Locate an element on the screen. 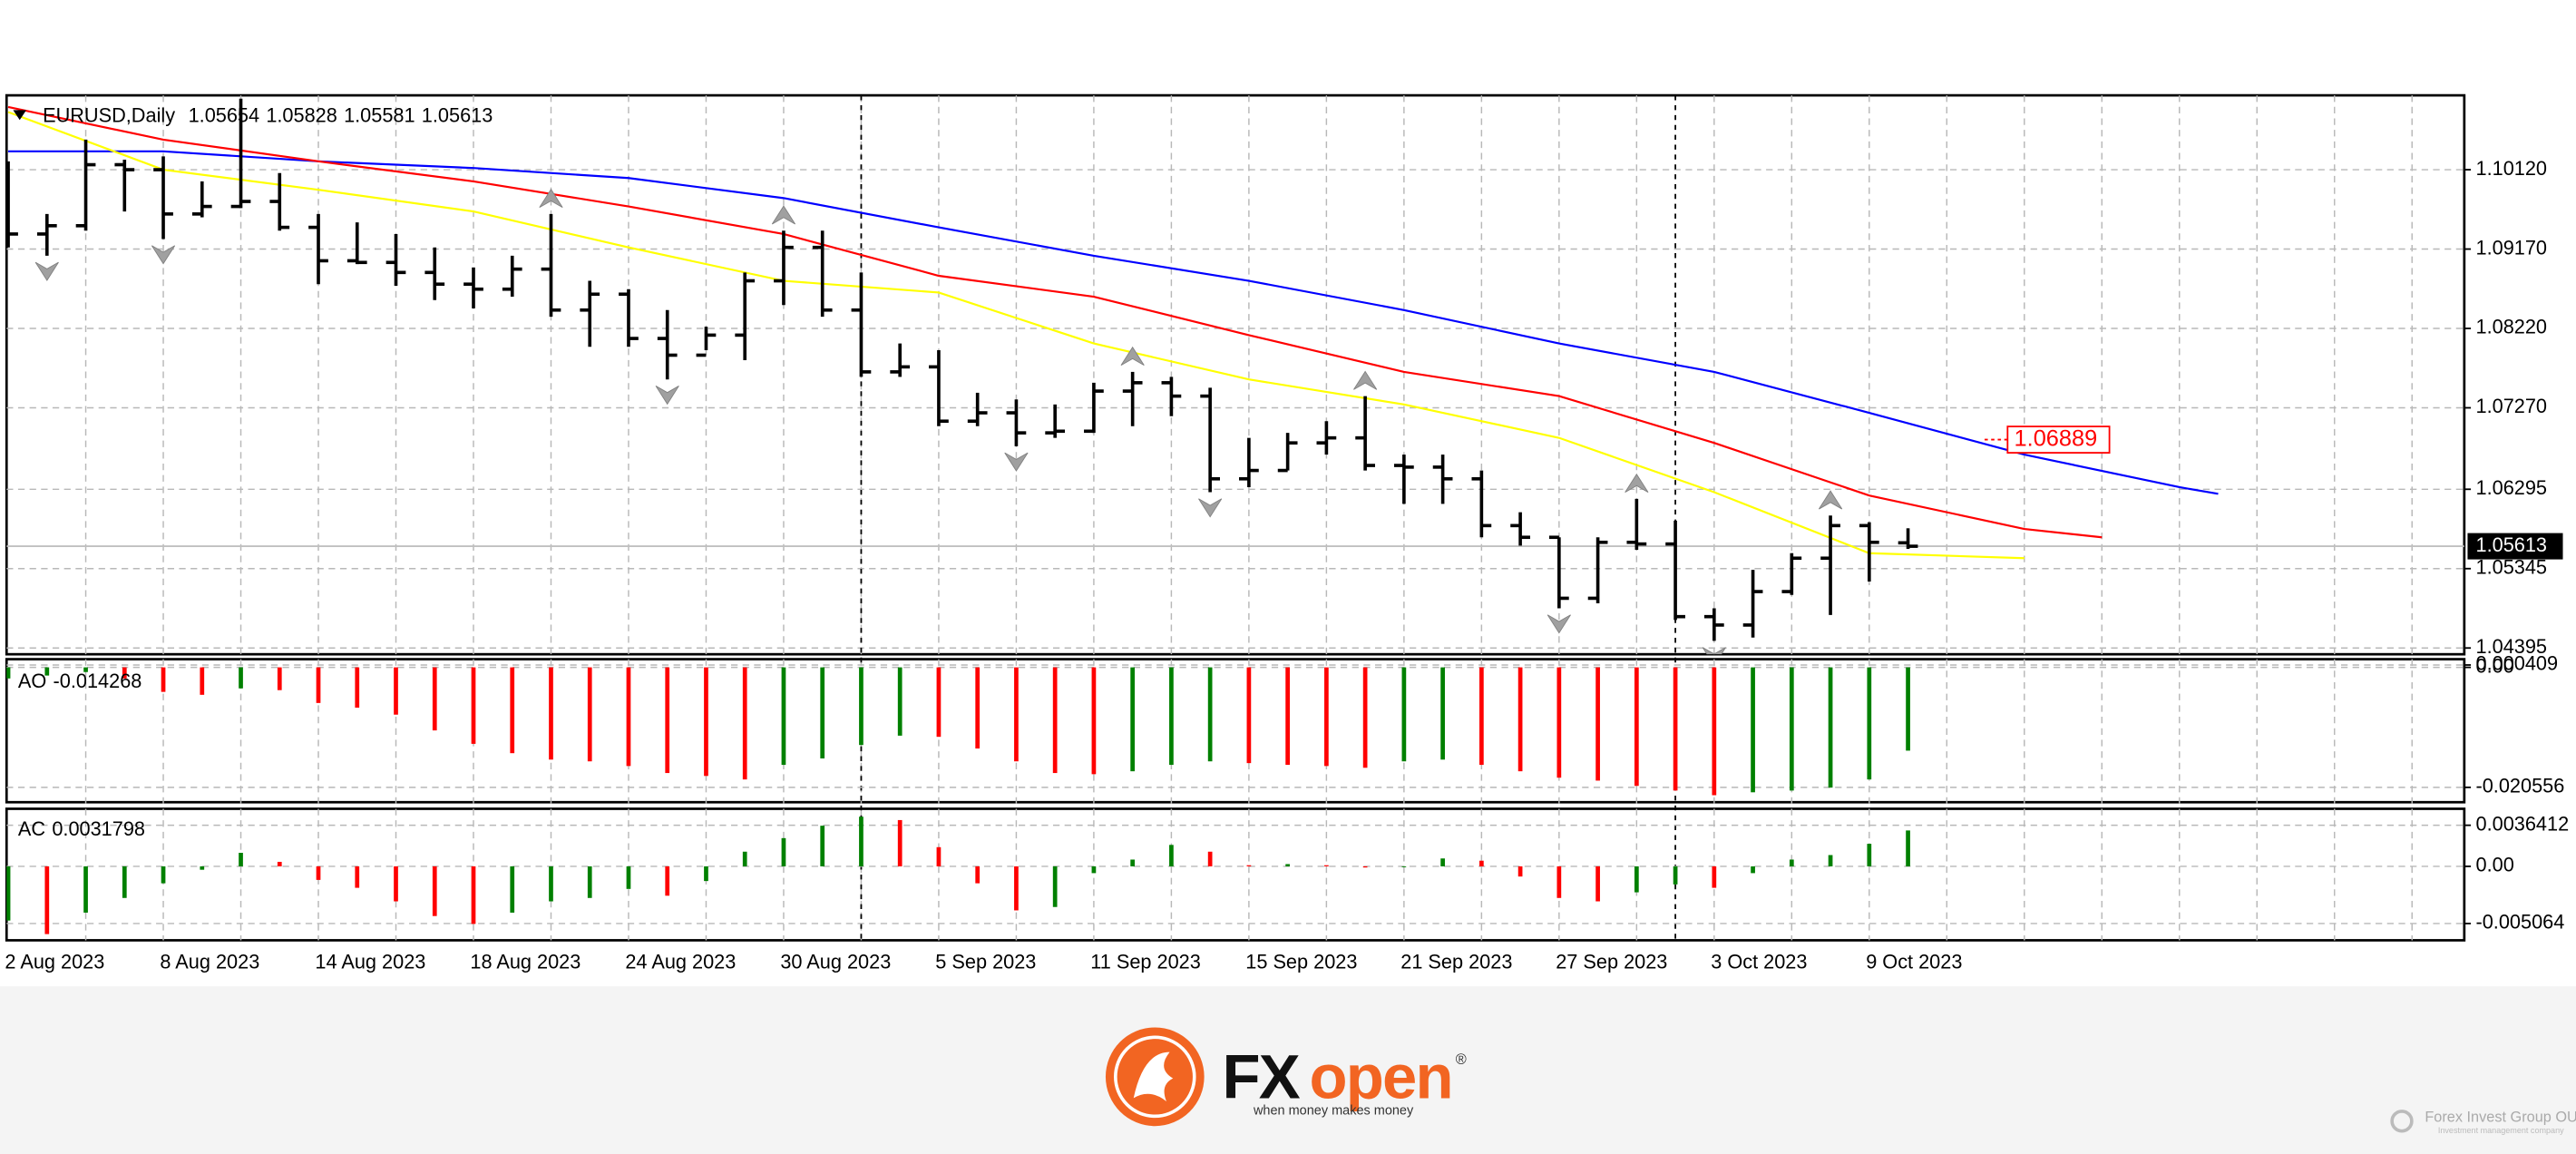 This screenshot has width=2576, height=1154. y-tick-label: 1.06295 is located at coordinates (2511, 487).